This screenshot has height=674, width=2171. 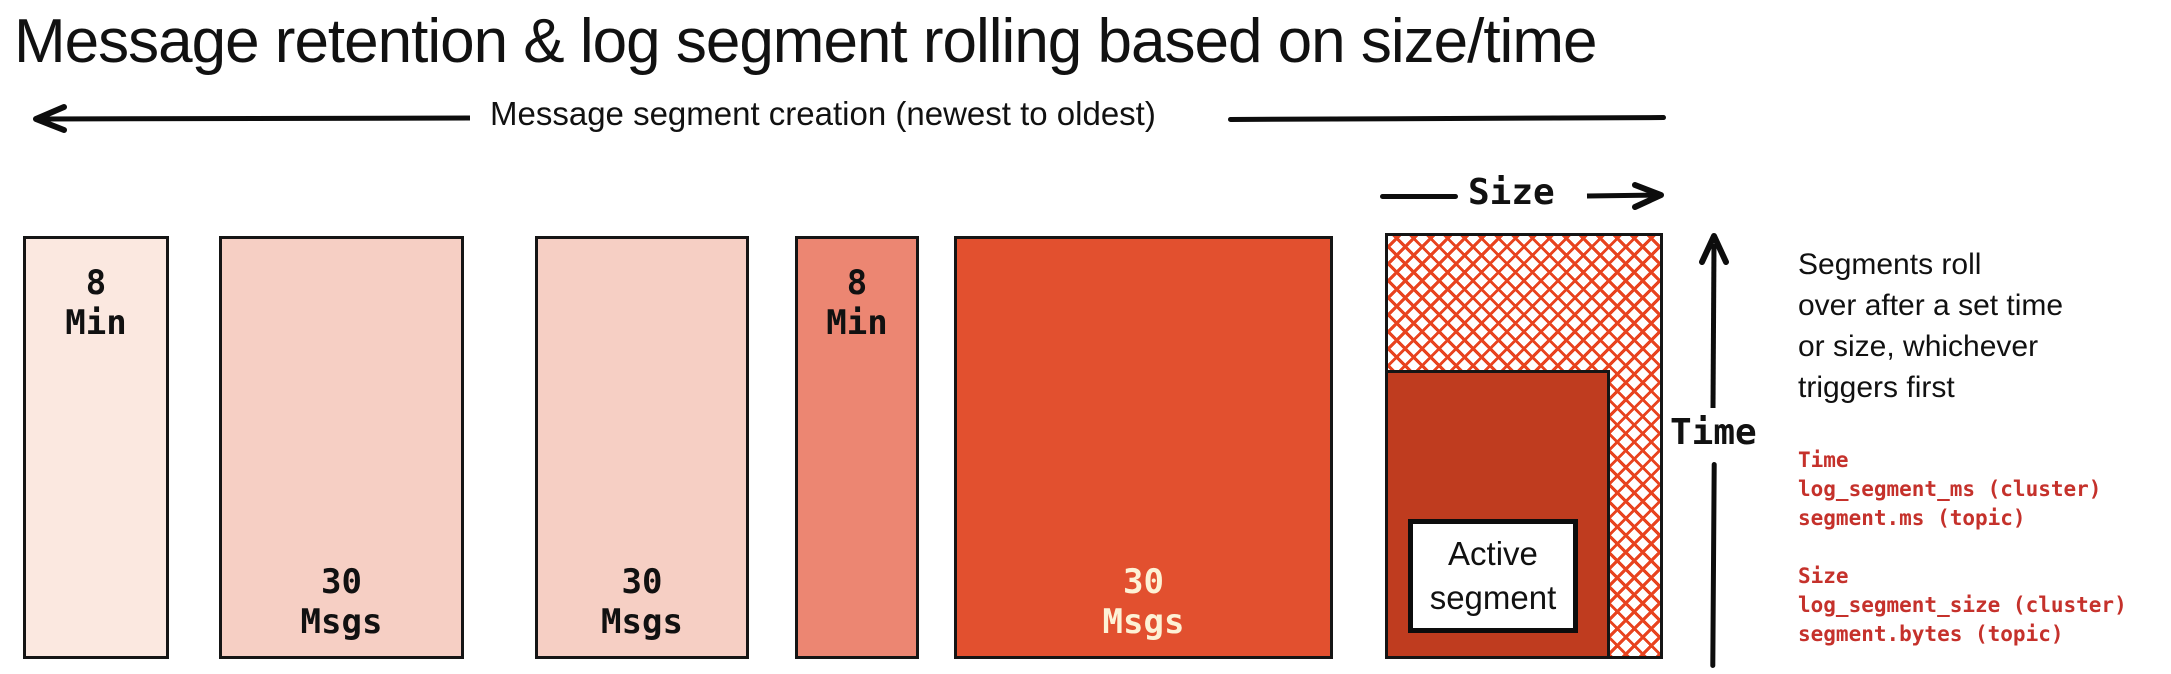 I want to click on segment-box-5: 30 Msgs, so click(x=1143, y=447).